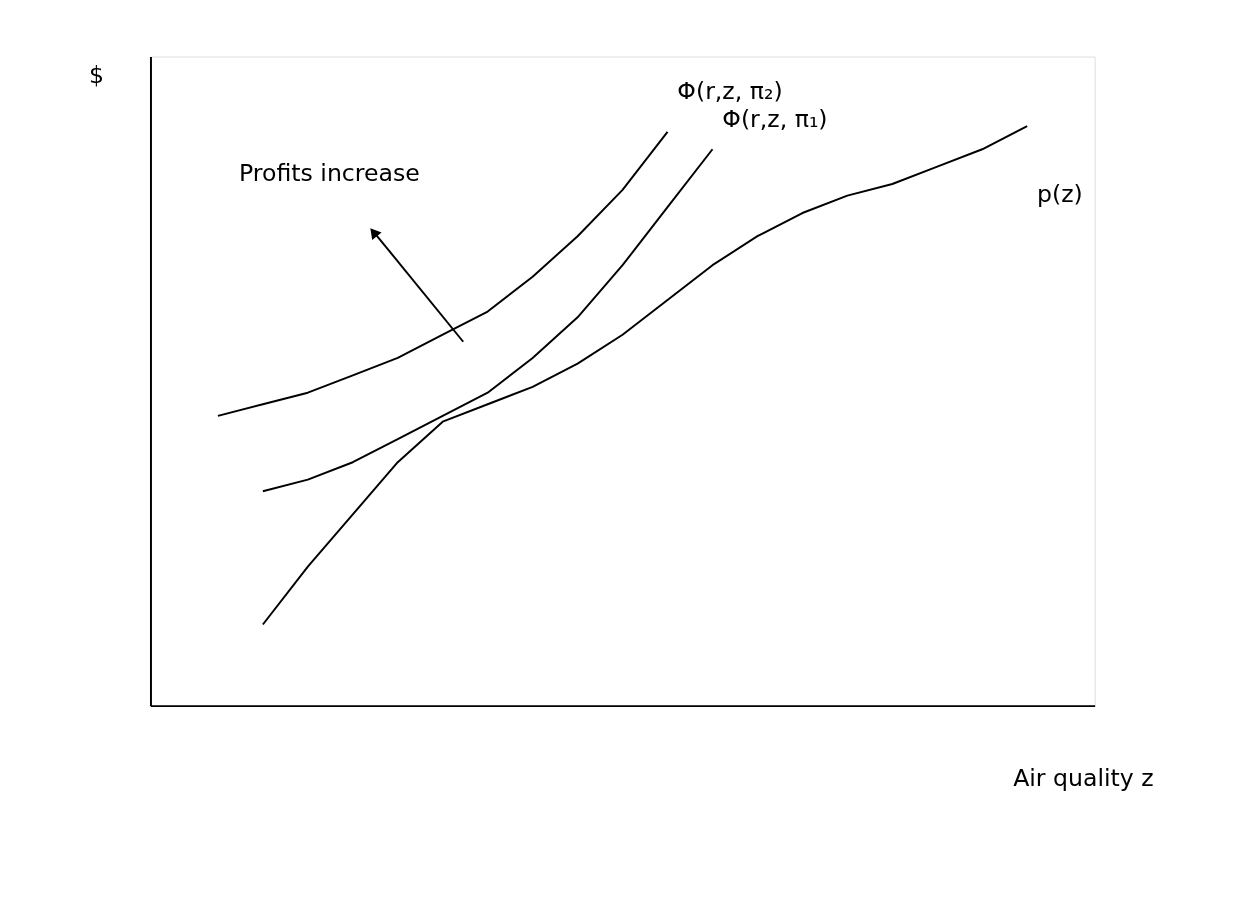 The height and width of the screenshot is (902, 1252). Describe the element at coordinates (1060, 193) in the screenshot. I see `text: p(z)` at that location.